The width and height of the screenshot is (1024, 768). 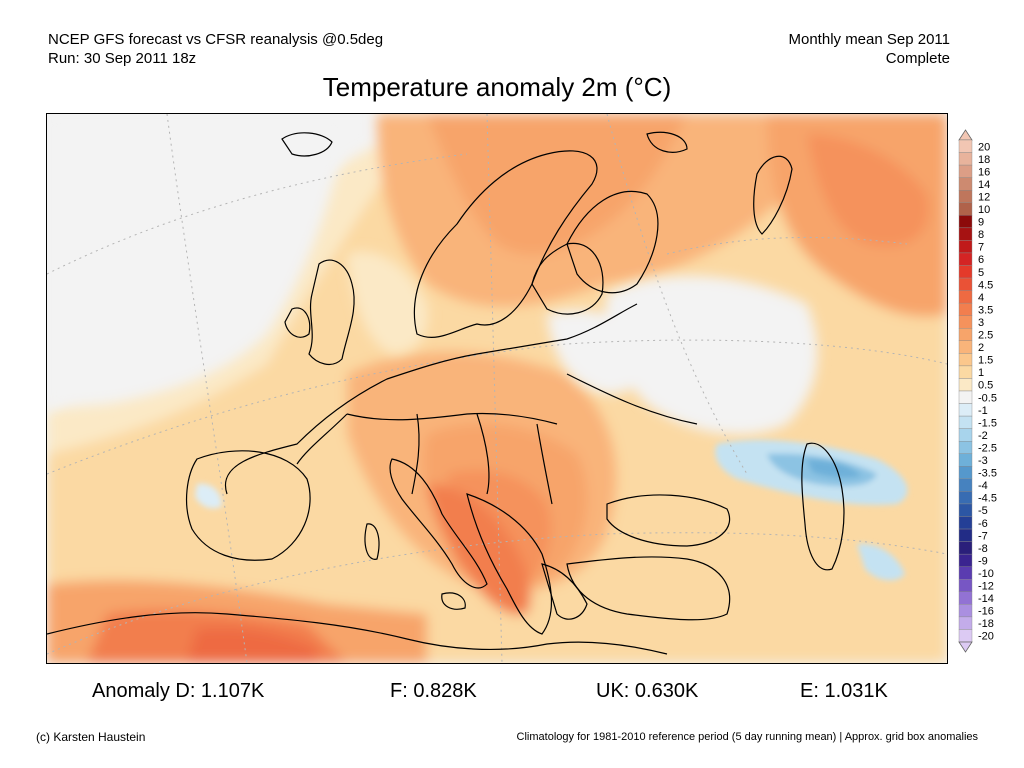 What do you see at coordinates (869, 39) in the screenshot?
I see `header-period-line: Monthly mean Sep 2011` at bounding box center [869, 39].